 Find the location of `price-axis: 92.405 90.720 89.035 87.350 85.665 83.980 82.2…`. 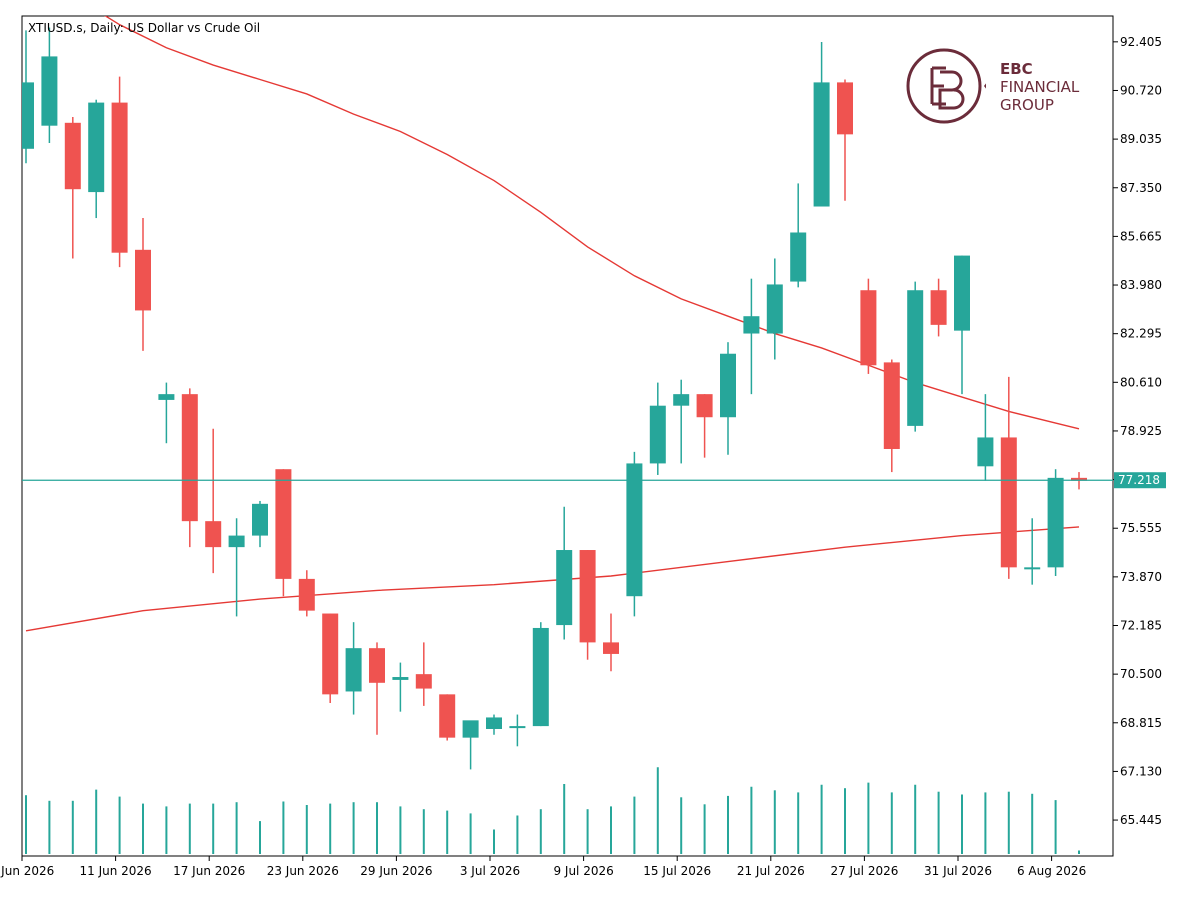

price-axis: 92.405 90.720 89.035 87.350 85.665 83.980 82.2… is located at coordinates (1137, 431).